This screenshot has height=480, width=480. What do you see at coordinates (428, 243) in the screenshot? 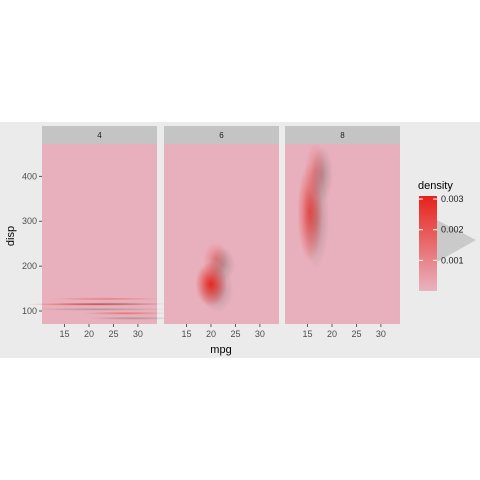
I see `legend-colorbar` at bounding box center [428, 243].